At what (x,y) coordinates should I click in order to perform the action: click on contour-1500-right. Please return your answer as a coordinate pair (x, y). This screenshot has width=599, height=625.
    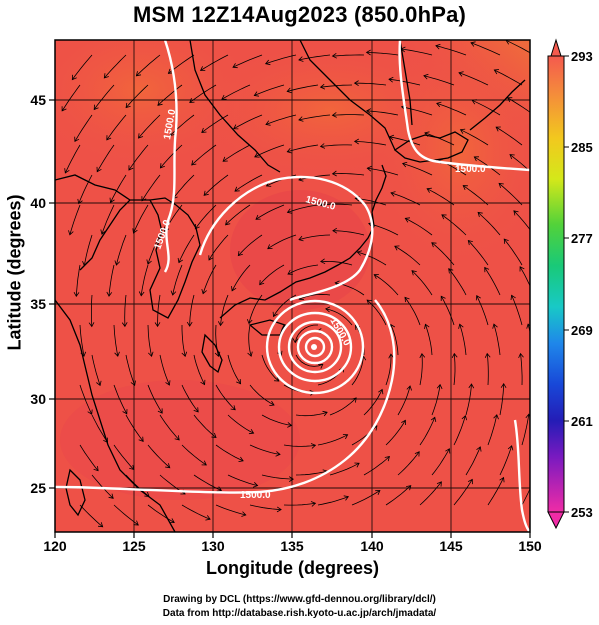
    Looking at the image, I should click on (521, 475).